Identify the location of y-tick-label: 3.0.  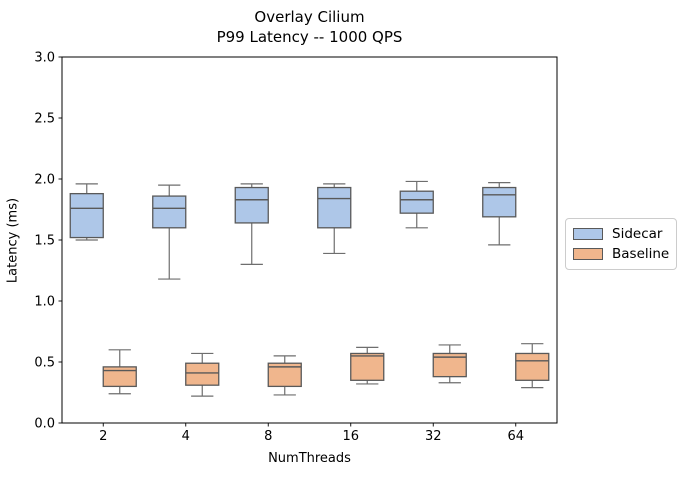
(44, 58).